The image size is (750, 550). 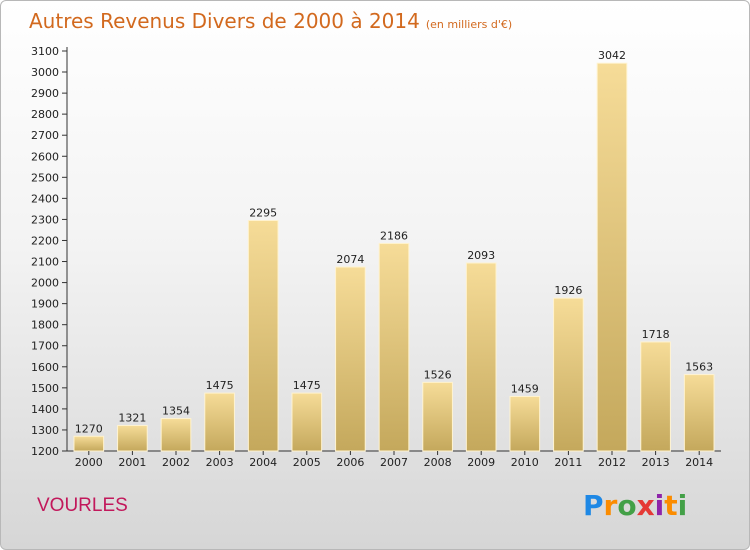 What do you see at coordinates (45, 219) in the screenshot?
I see `y-tick-label: 2300` at bounding box center [45, 219].